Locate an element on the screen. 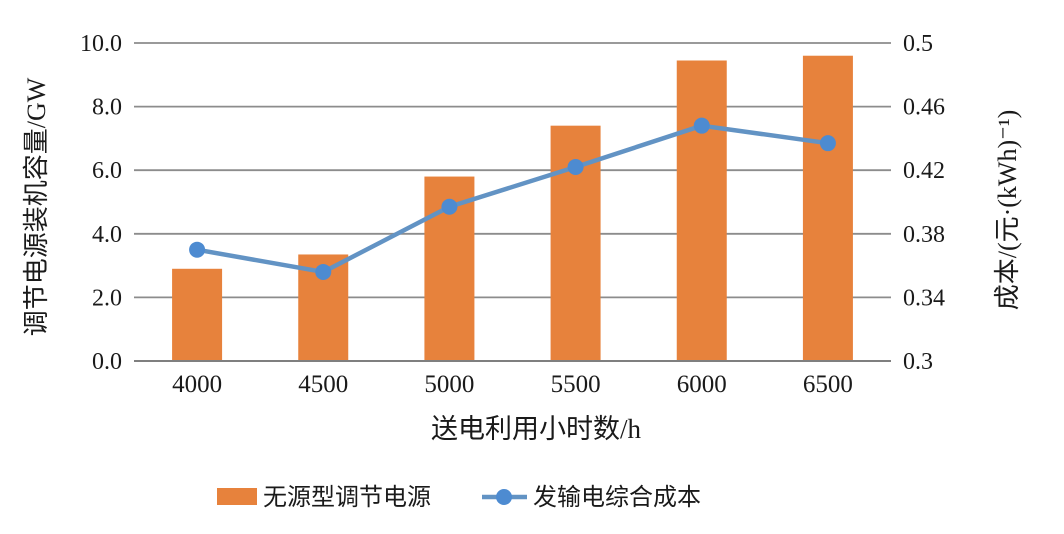 The height and width of the screenshot is (534, 1064). legend-item-line-series: 发输电综合成本 is located at coordinates (591, 497).